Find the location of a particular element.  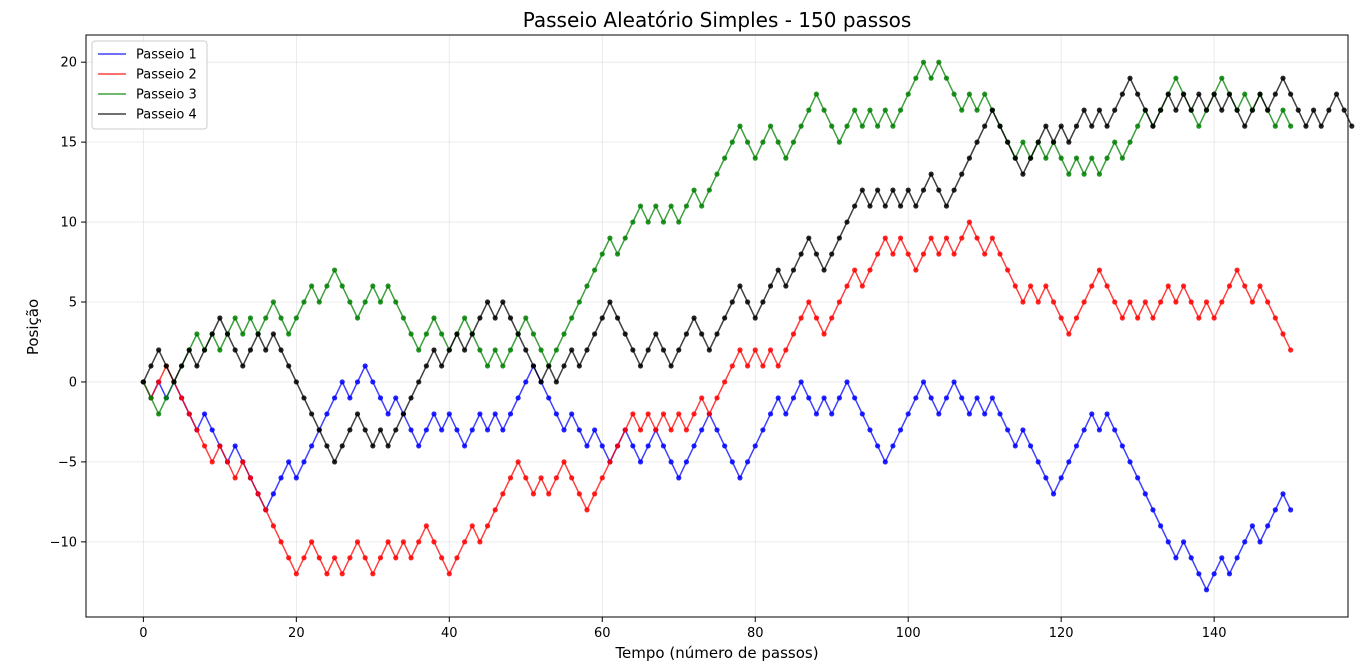

x-tick-label: 100 is located at coordinates (908, 633).